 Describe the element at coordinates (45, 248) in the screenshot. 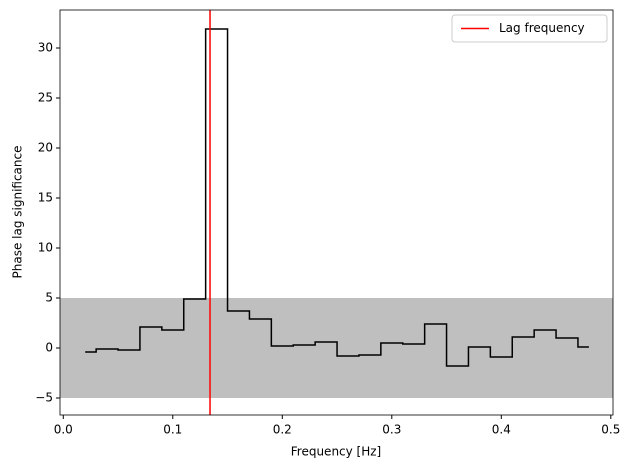

I see `y-tick-label: 10` at that location.